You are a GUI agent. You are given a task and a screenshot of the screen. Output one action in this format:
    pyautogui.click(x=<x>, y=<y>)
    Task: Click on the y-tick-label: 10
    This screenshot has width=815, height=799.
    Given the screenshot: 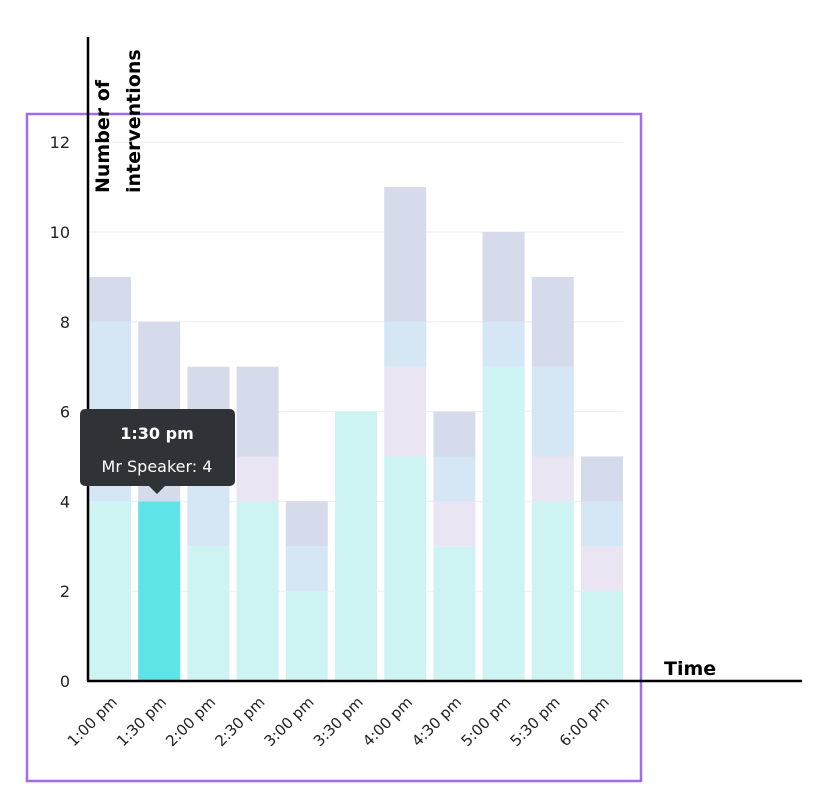 What is the action you would take?
    pyautogui.click(x=60, y=232)
    